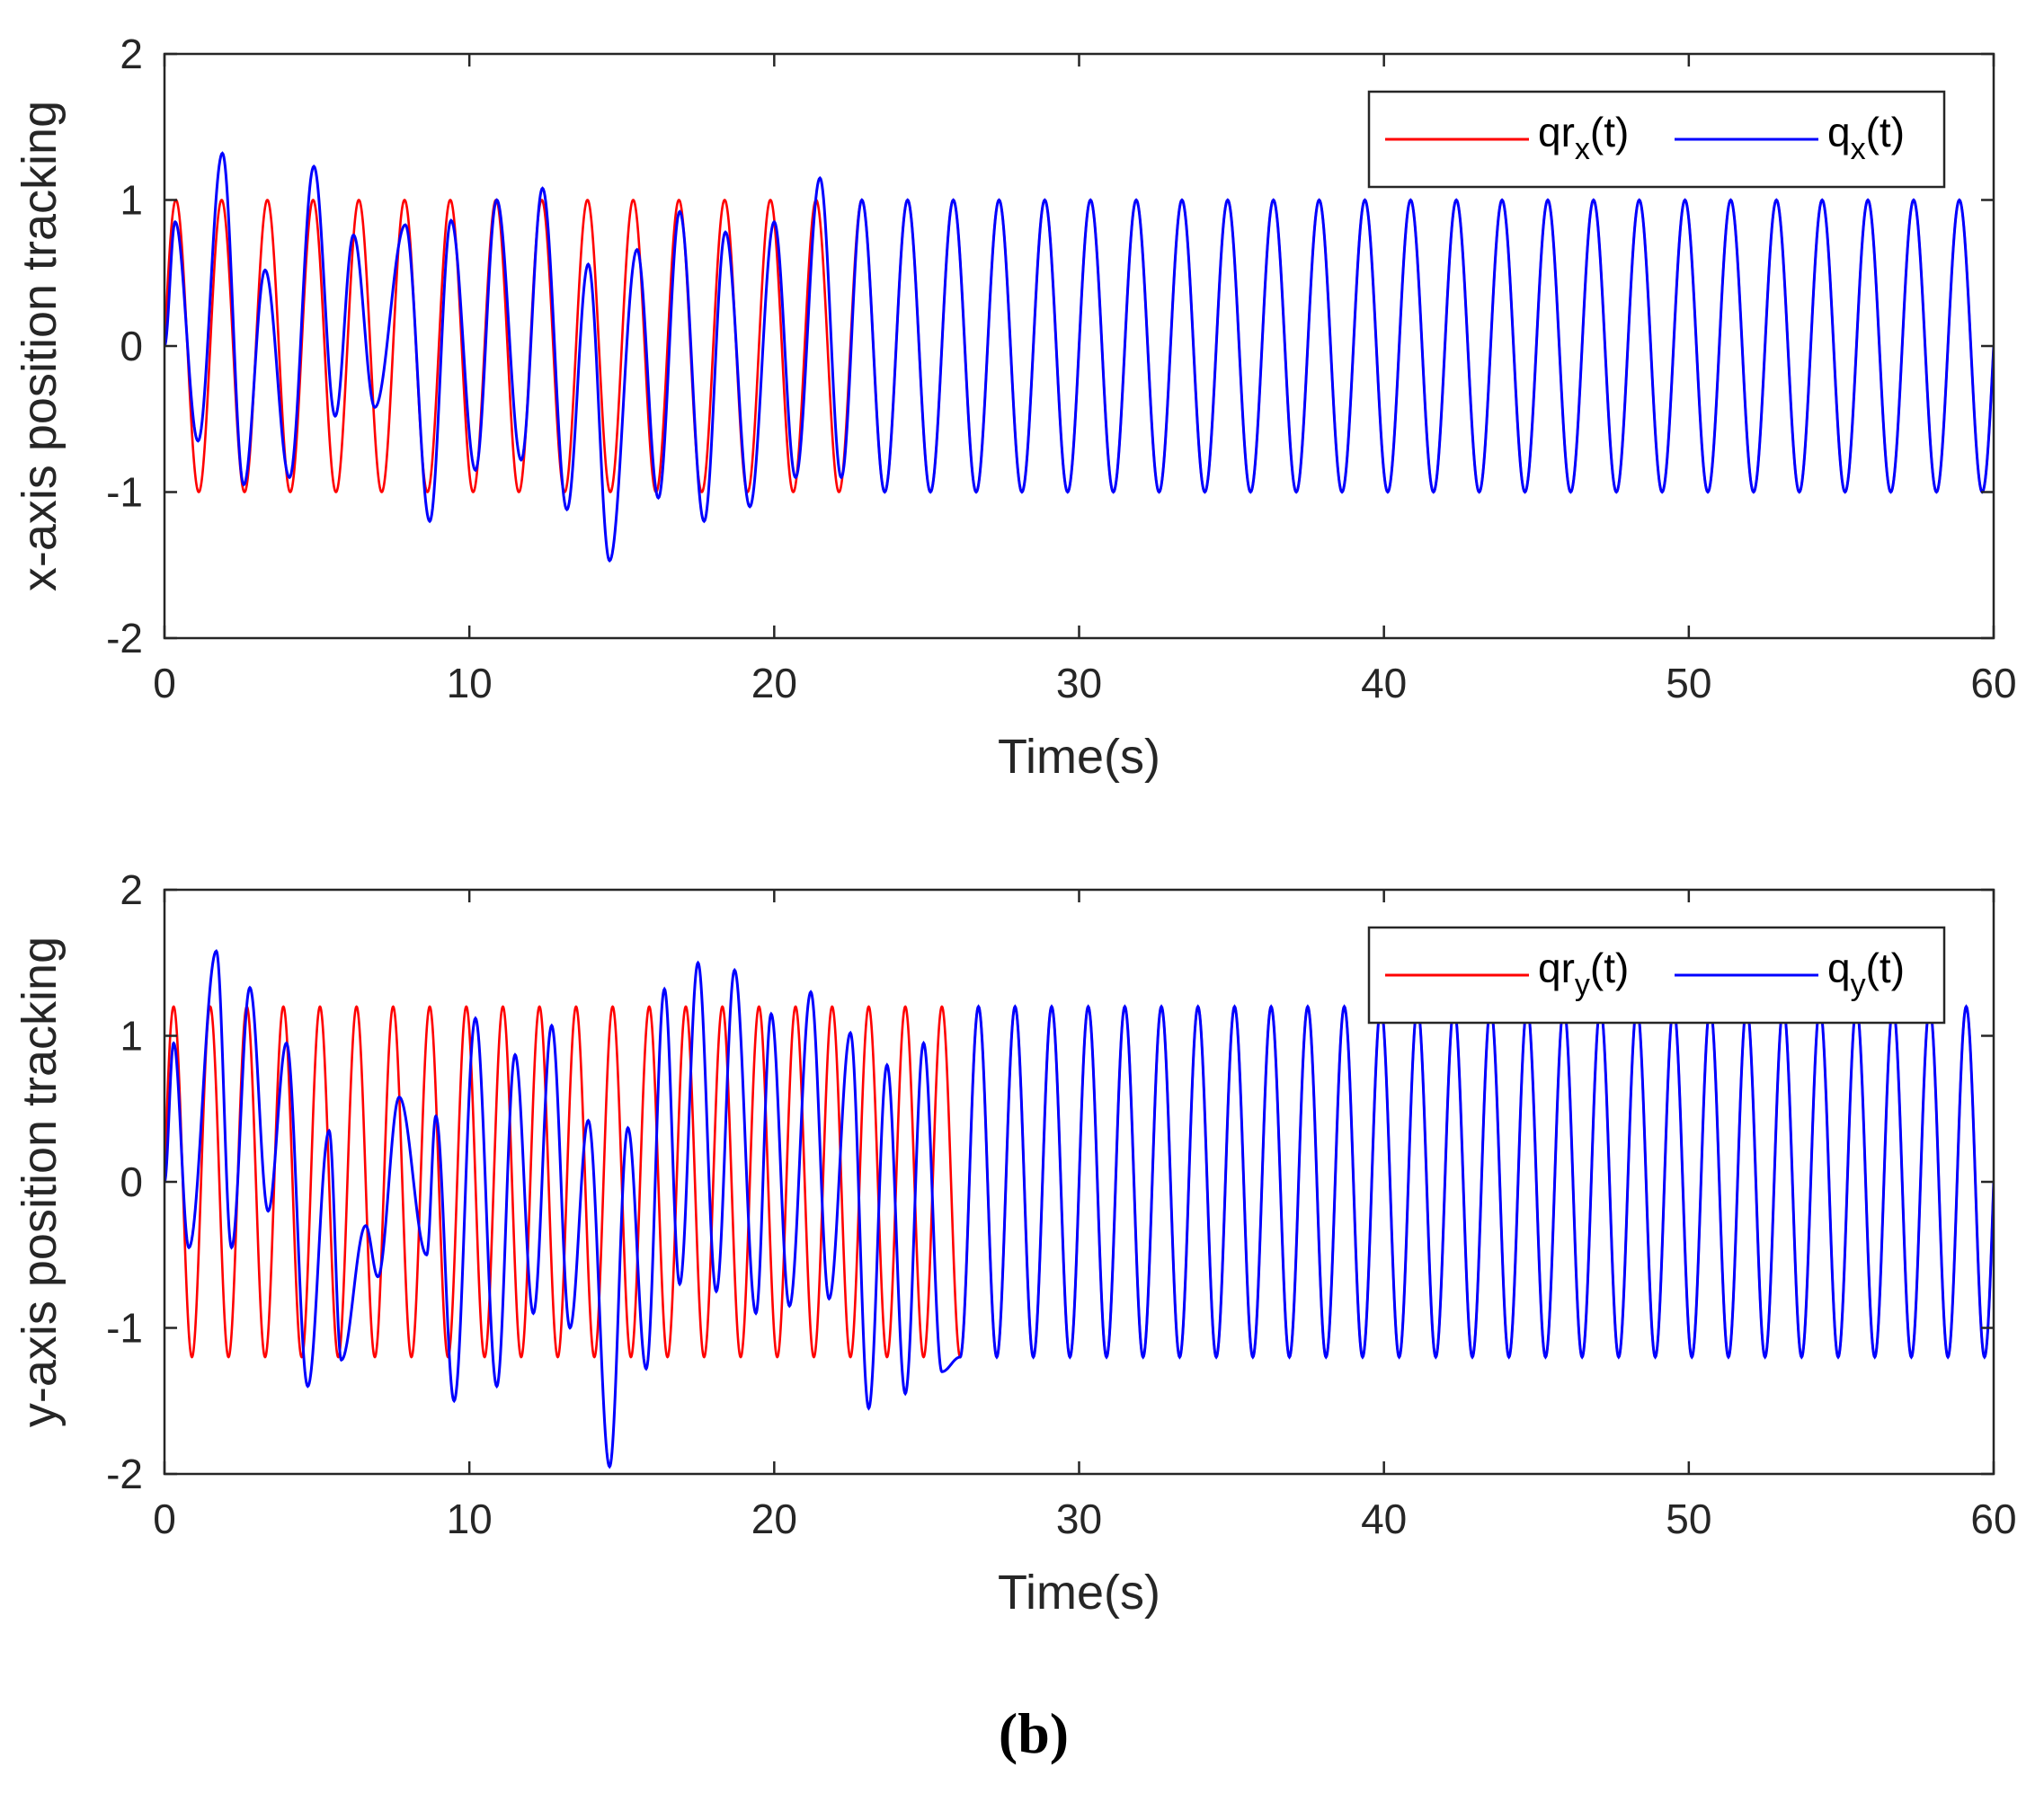 This screenshot has height=1793, width=2044. What do you see at coordinates (1583, 973) in the screenshot?
I see `legend-entry-label: qry(t)` at bounding box center [1583, 973].